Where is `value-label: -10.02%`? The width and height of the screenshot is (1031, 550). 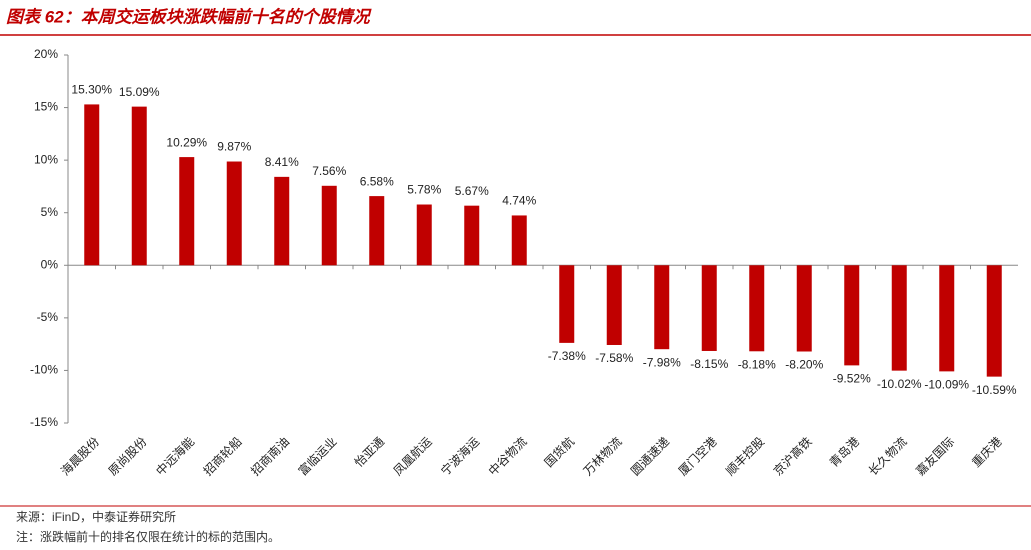
value-label: -10.02% is located at coordinates (899, 384).